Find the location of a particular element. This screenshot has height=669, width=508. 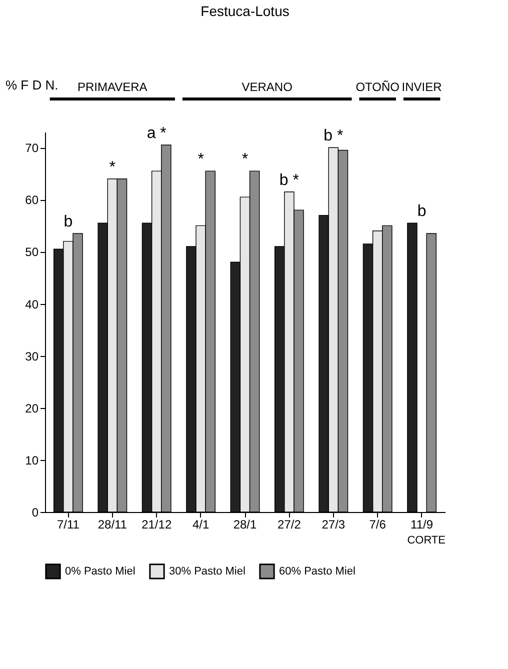

legend-label: 0% Pasto Miel is located at coordinates (100, 571).